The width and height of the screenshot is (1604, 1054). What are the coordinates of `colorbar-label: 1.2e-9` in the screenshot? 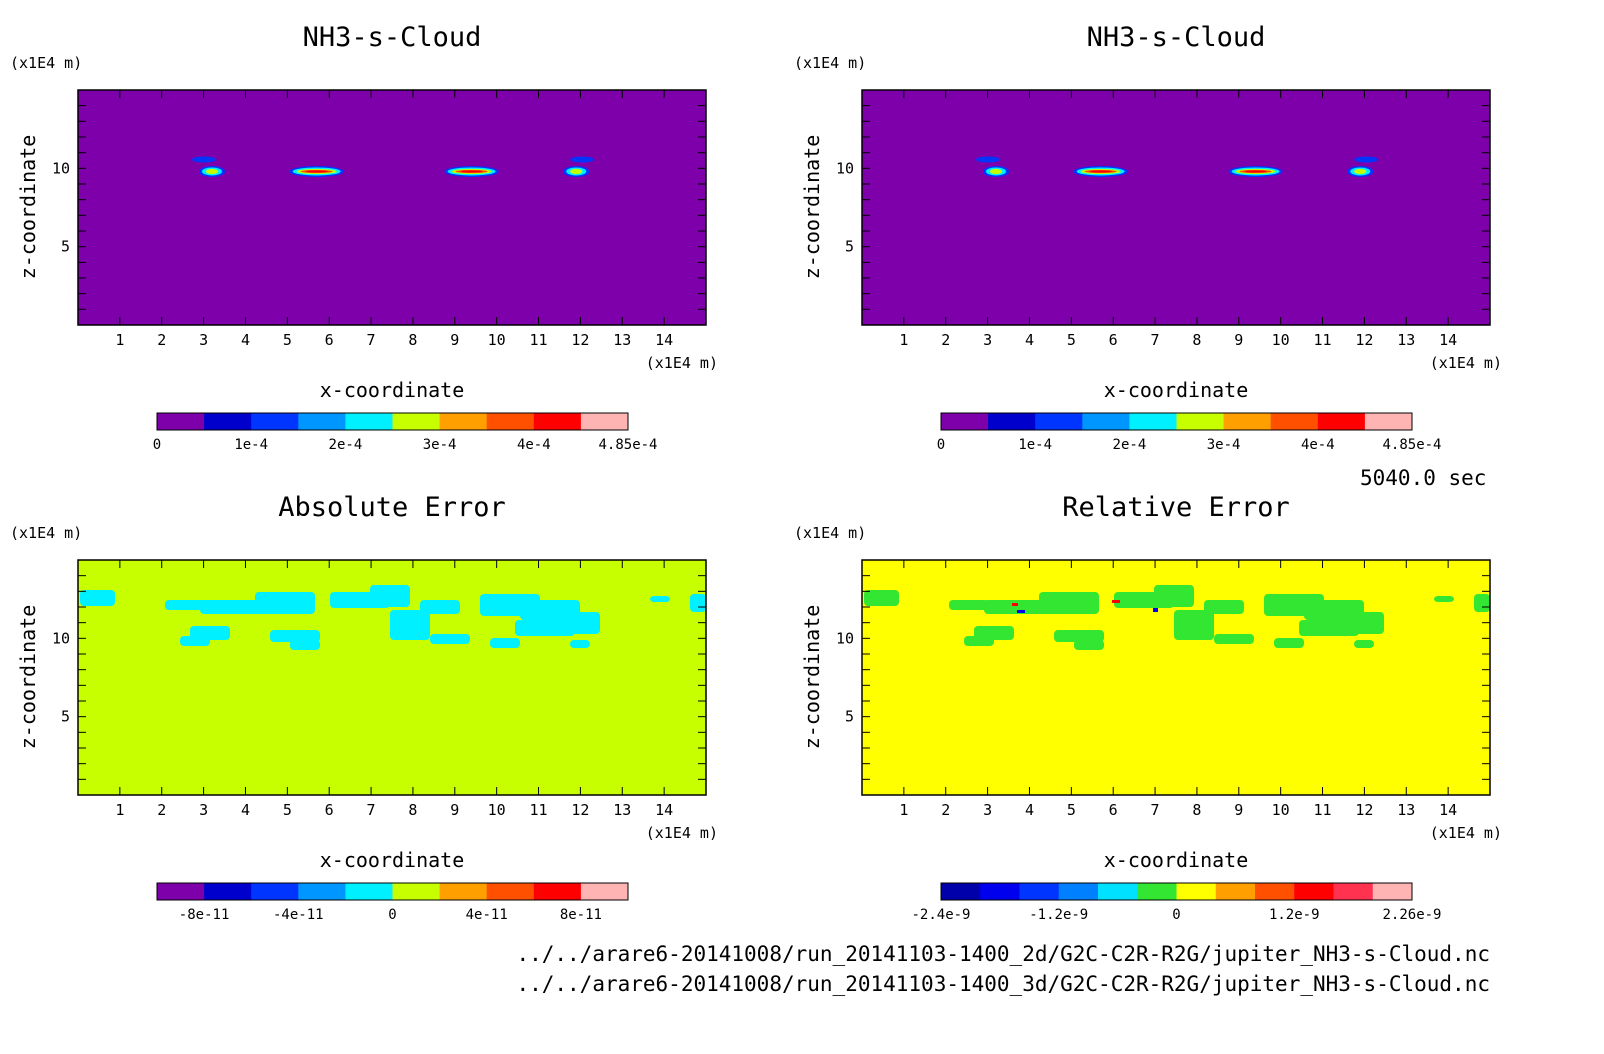 It's located at (1294, 915).